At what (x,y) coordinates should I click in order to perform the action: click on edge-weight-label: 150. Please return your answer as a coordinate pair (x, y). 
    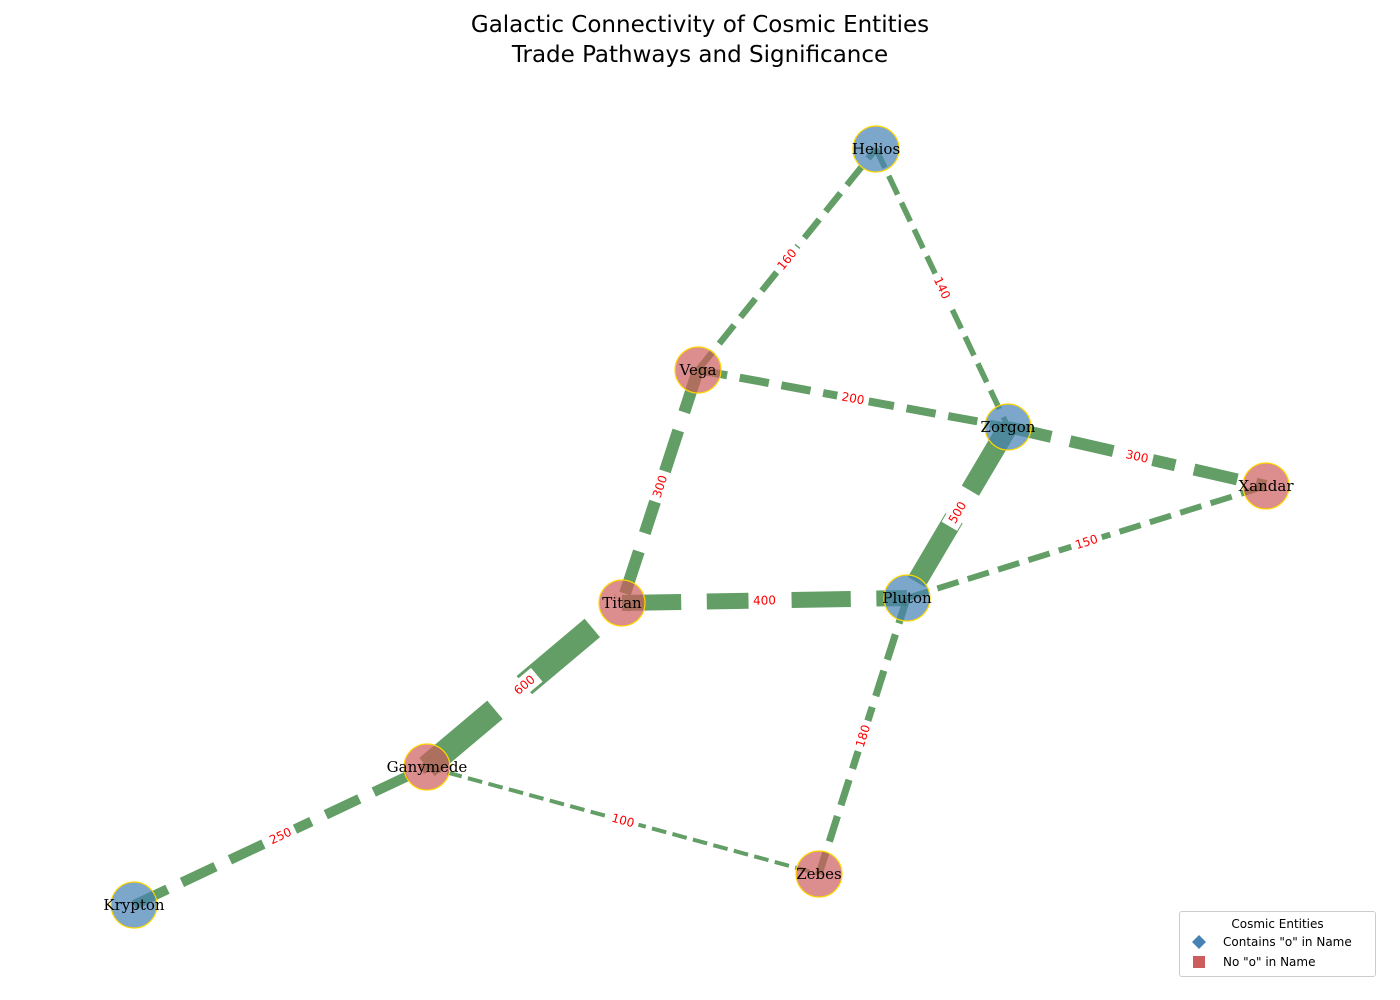
    Looking at the image, I should click on (1086, 542).